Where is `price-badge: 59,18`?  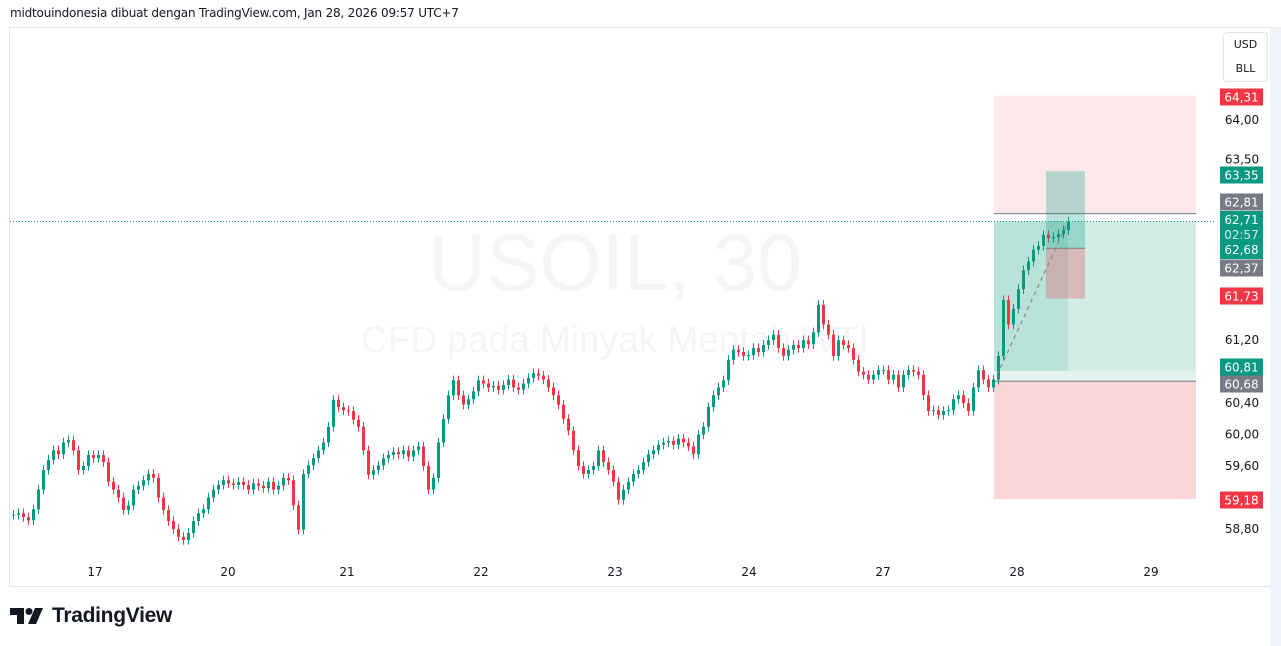 price-badge: 59,18 is located at coordinates (1241, 501).